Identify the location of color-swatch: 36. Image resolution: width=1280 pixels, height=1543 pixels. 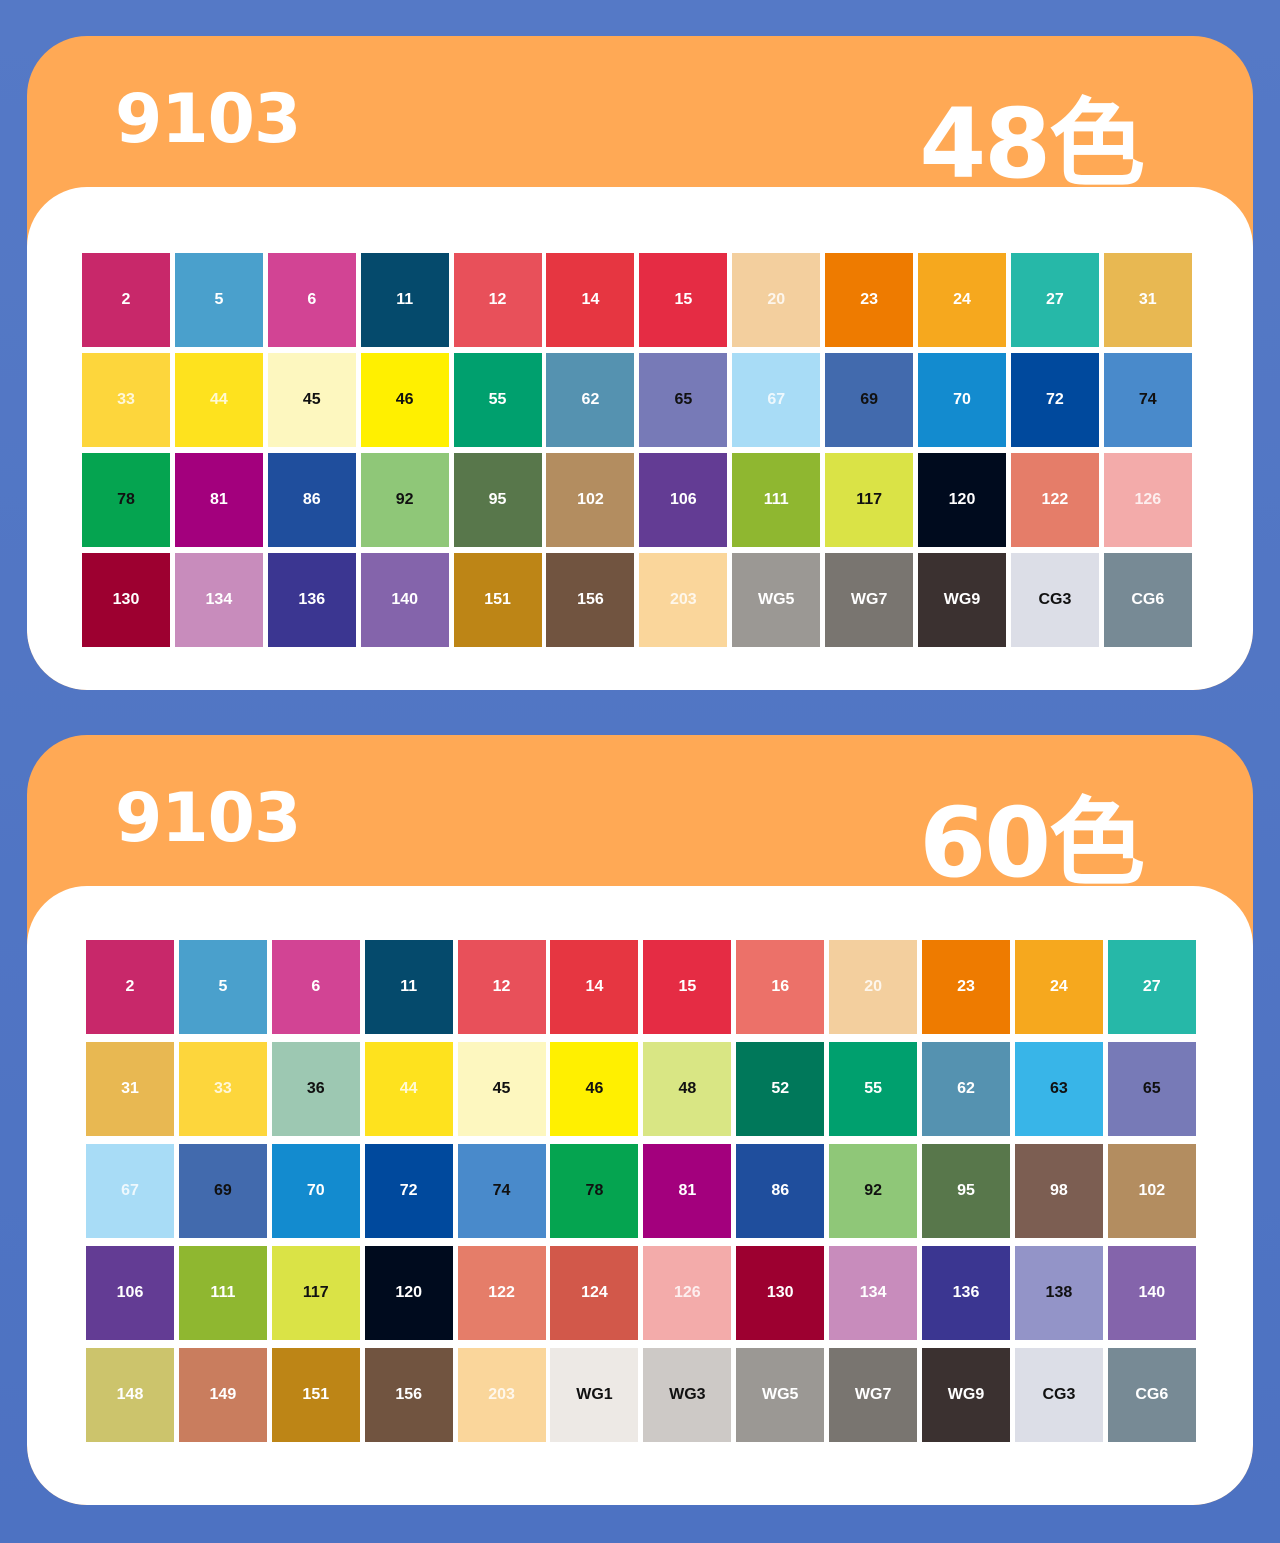
(315, 1089).